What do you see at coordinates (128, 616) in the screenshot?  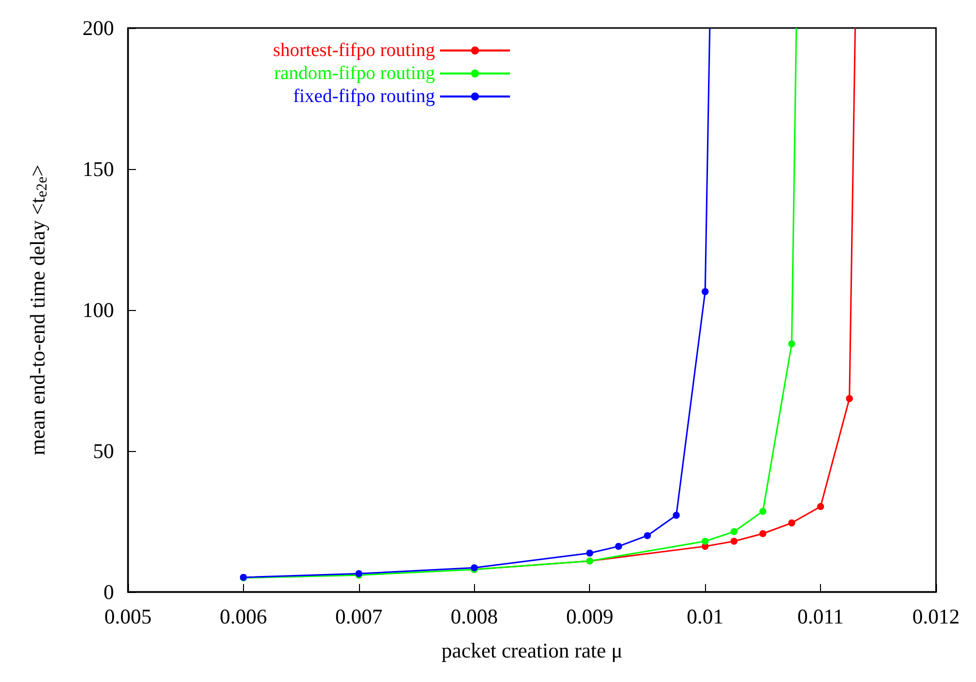 I see `x-tick-label: 0.005` at bounding box center [128, 616].